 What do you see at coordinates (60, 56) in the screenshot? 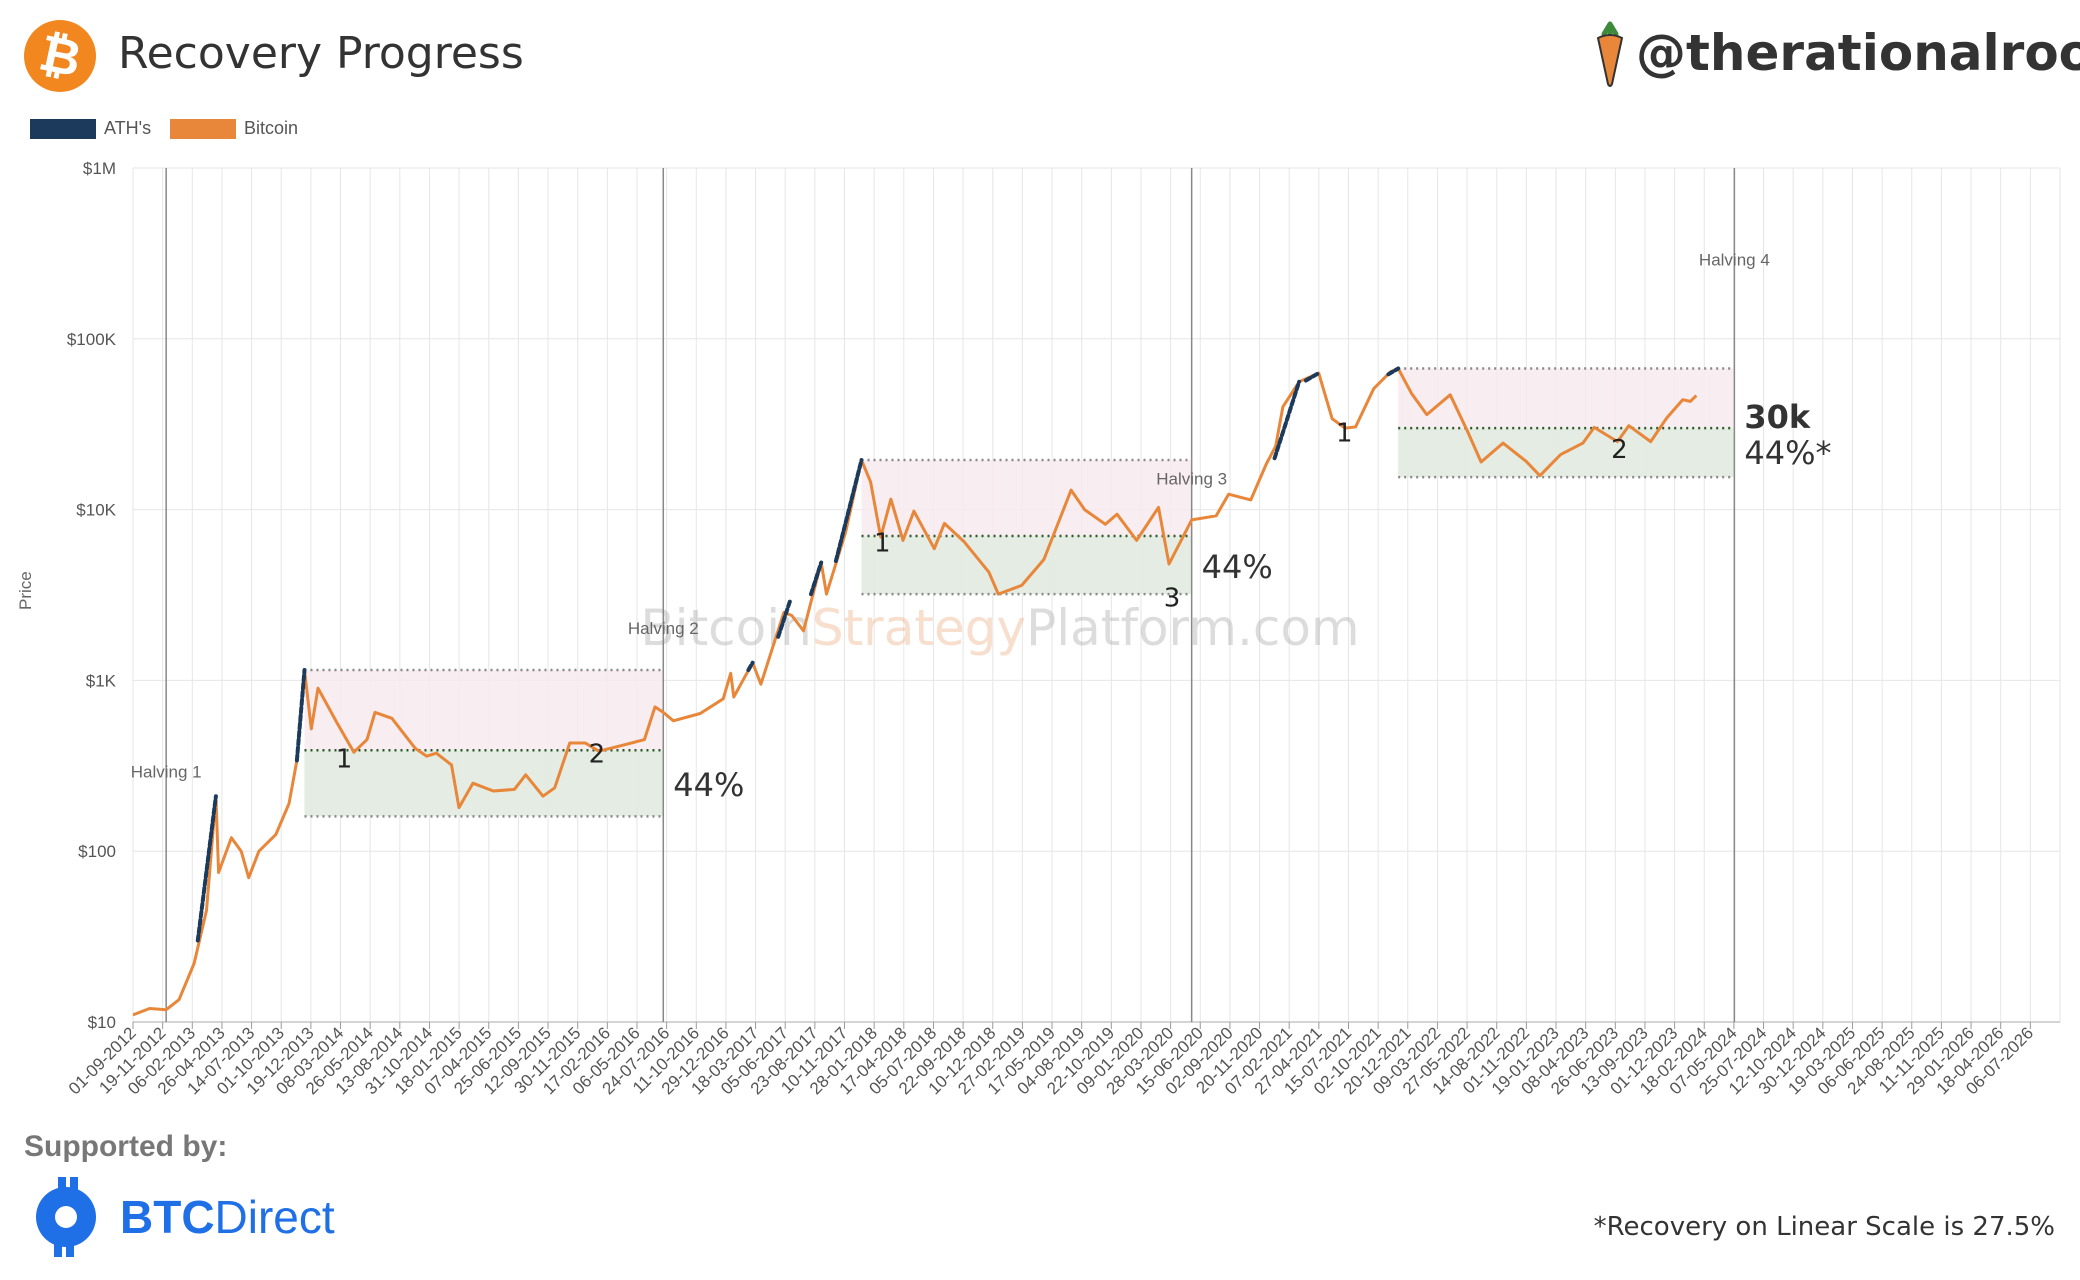
I see `bitcoin-logo-icon: ₿` at bounding box center [60, 56].